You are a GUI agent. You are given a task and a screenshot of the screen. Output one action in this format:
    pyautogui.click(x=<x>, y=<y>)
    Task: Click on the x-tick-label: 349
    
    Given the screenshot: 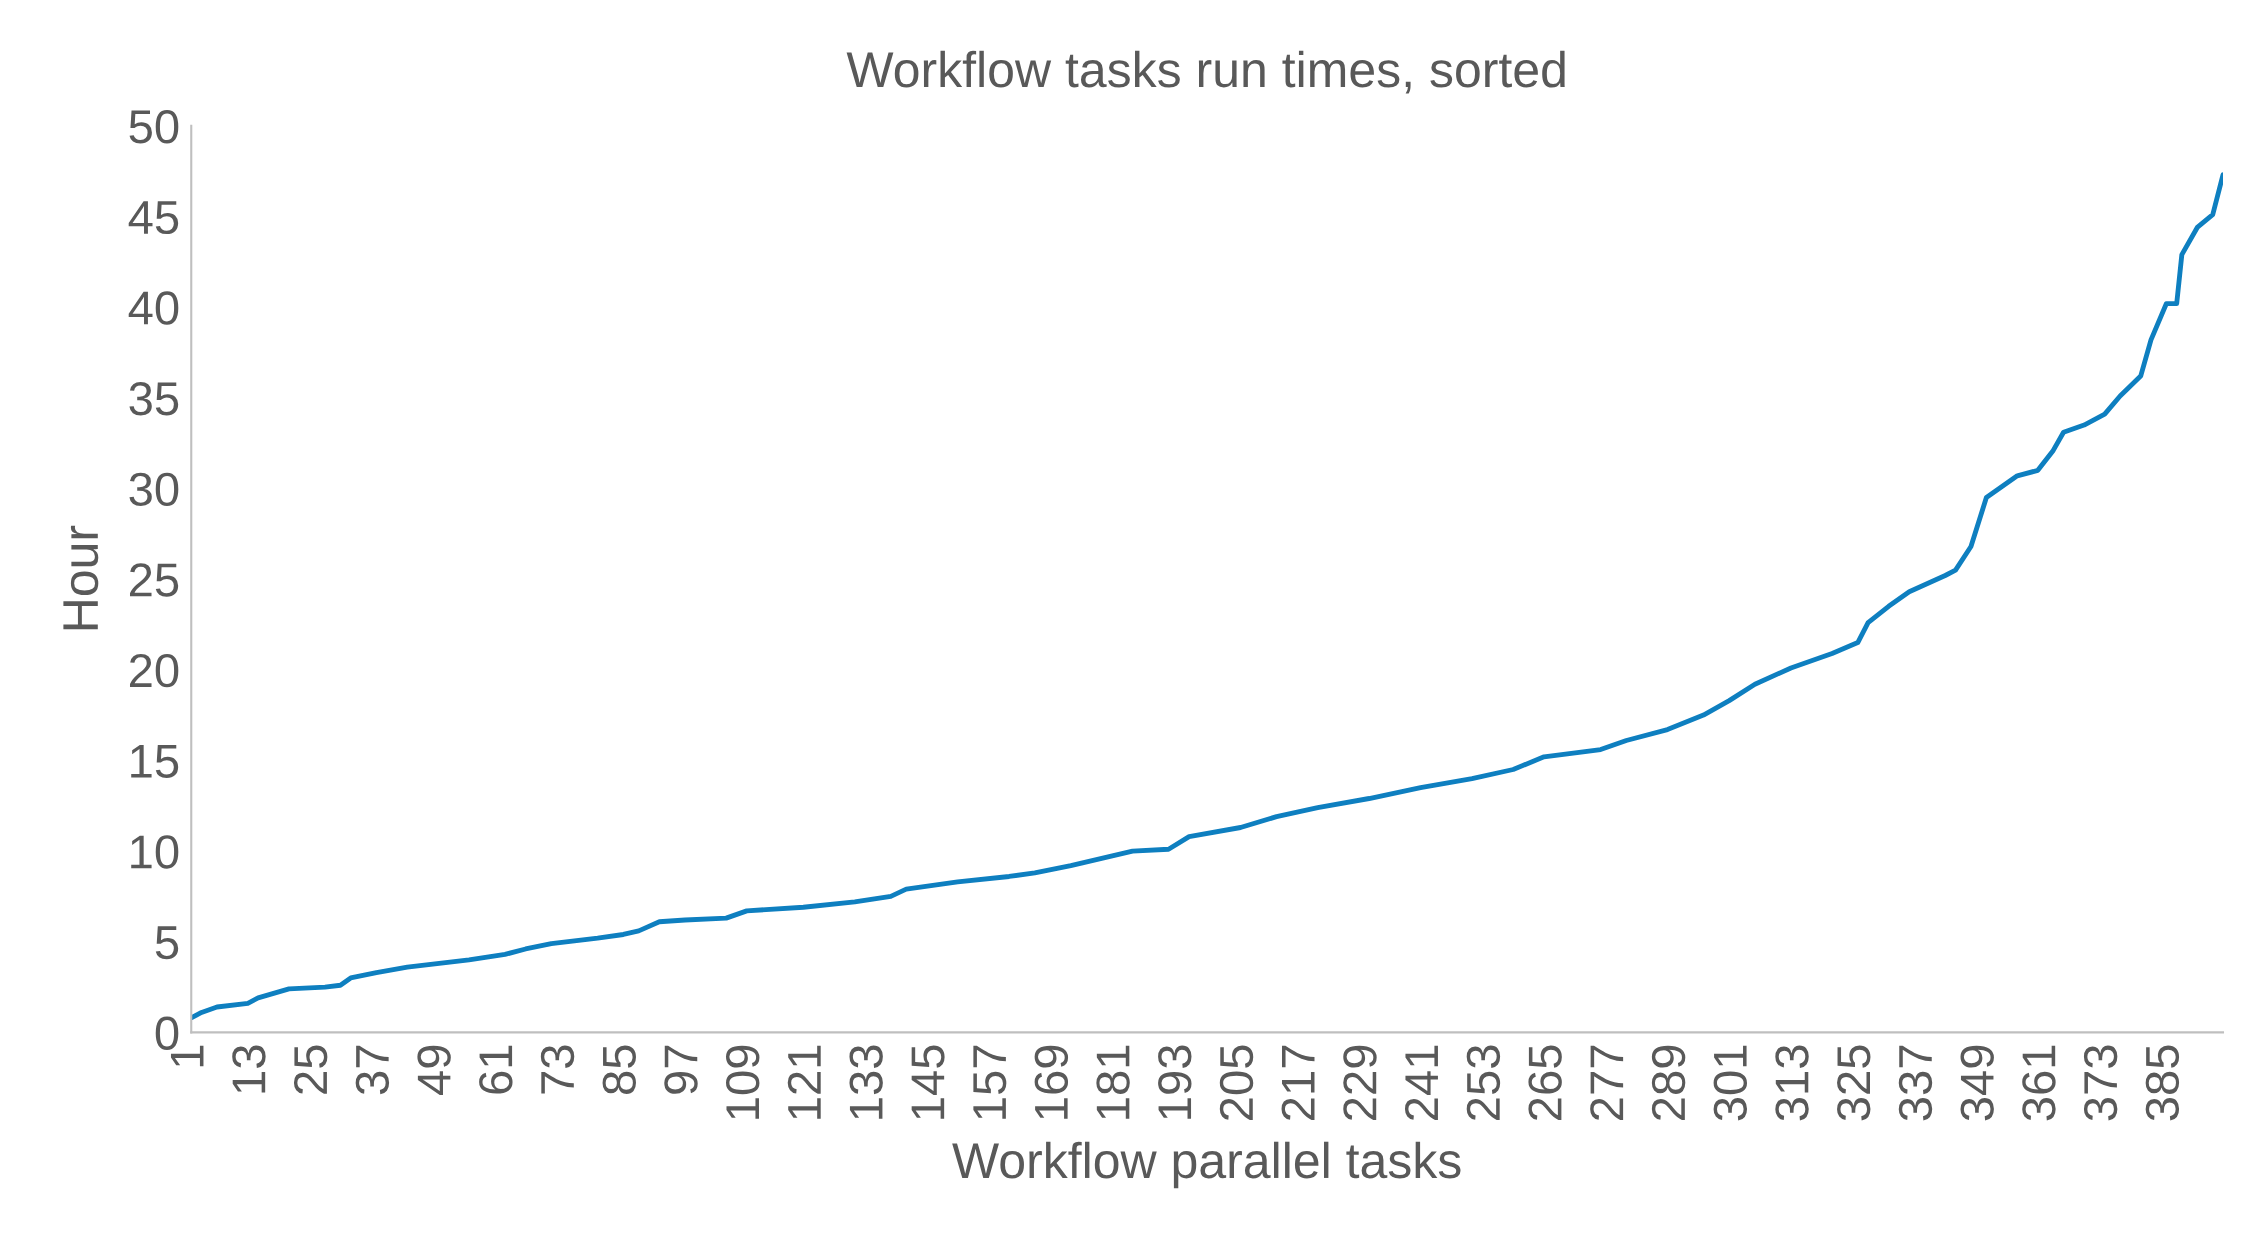 What is the action you would take?
    pyautogui.click(x=1977, y=1083)
    